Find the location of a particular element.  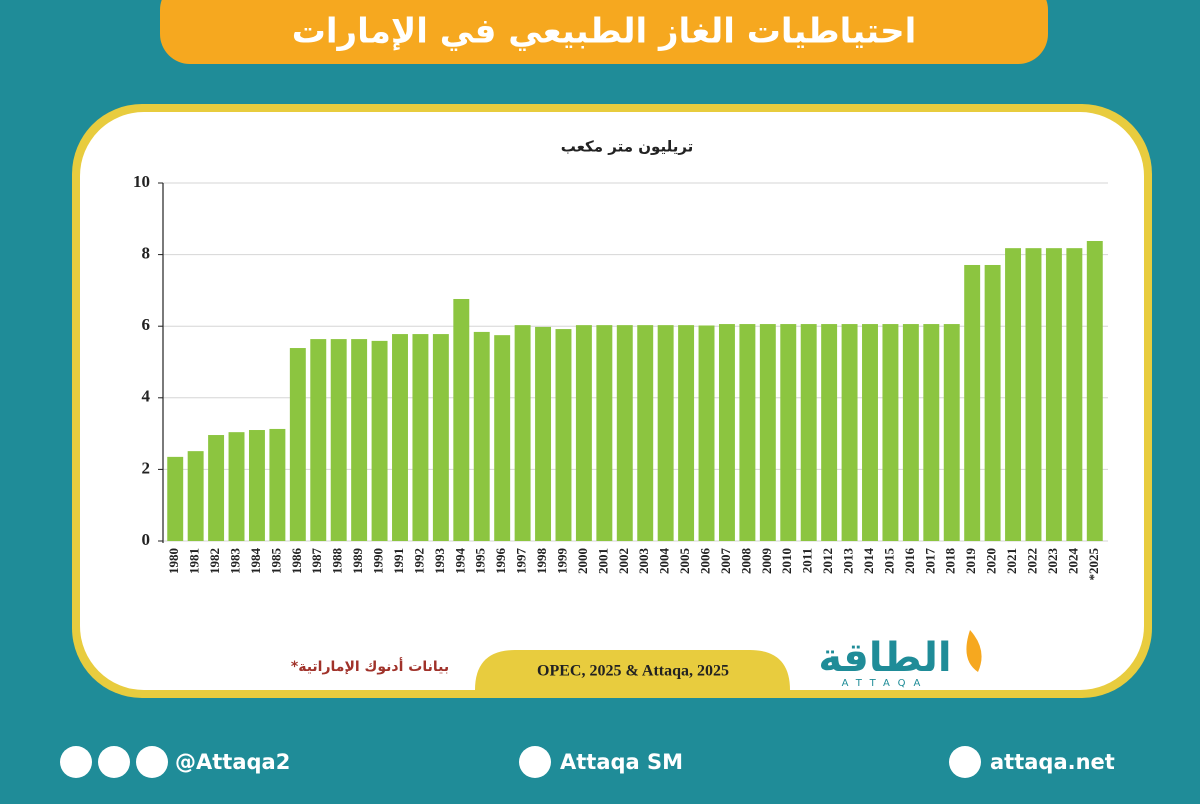

x-tick-label: 1997 is located at coordinates (521, 561).